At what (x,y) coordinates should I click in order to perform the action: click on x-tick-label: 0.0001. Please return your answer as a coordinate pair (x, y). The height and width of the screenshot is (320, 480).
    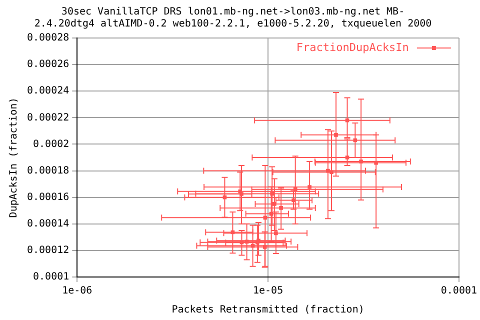
    Looking at the image, I should click on (458, 291).